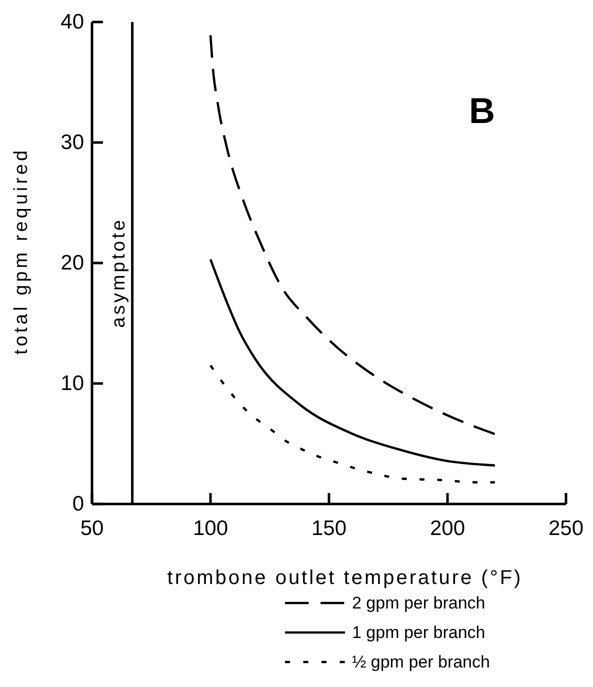  Describe the element at coordinates (421, 662) in the screenshot. I see `legend-label: ½ gpm per branch` at that location.